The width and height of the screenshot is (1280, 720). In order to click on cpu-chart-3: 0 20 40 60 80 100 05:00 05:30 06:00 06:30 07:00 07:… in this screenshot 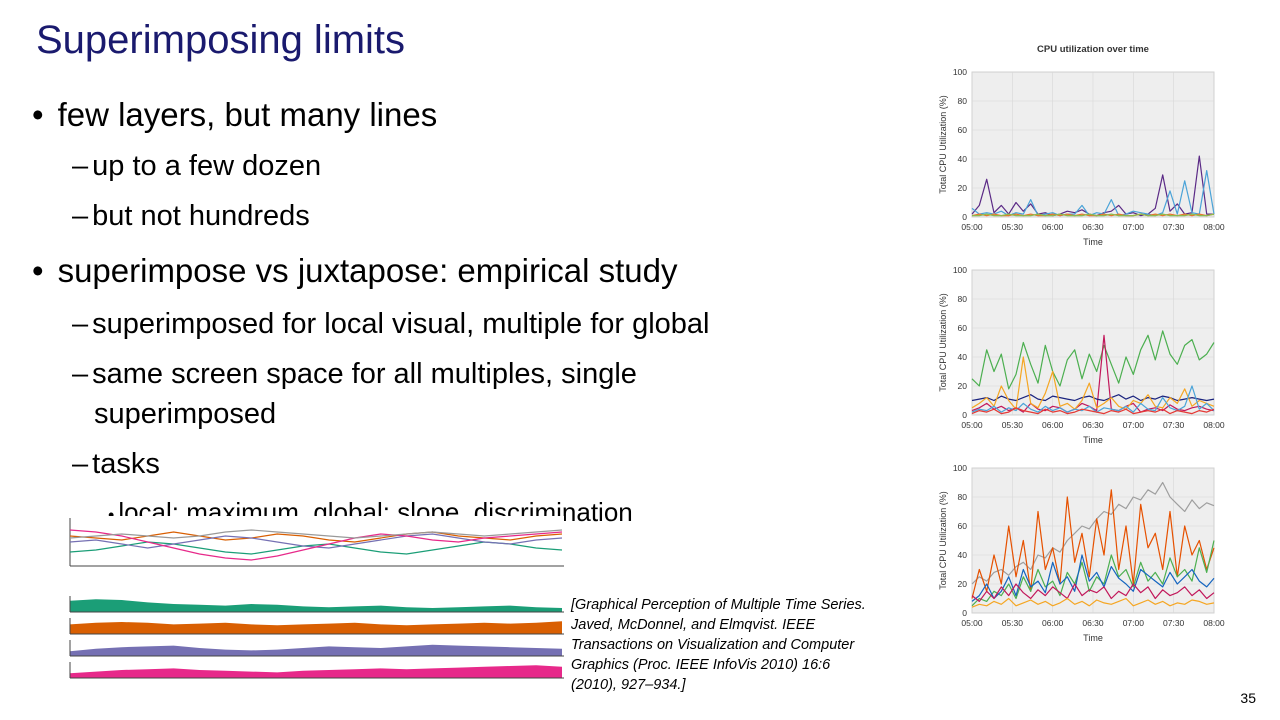, I will do `click(1081, 553)`.